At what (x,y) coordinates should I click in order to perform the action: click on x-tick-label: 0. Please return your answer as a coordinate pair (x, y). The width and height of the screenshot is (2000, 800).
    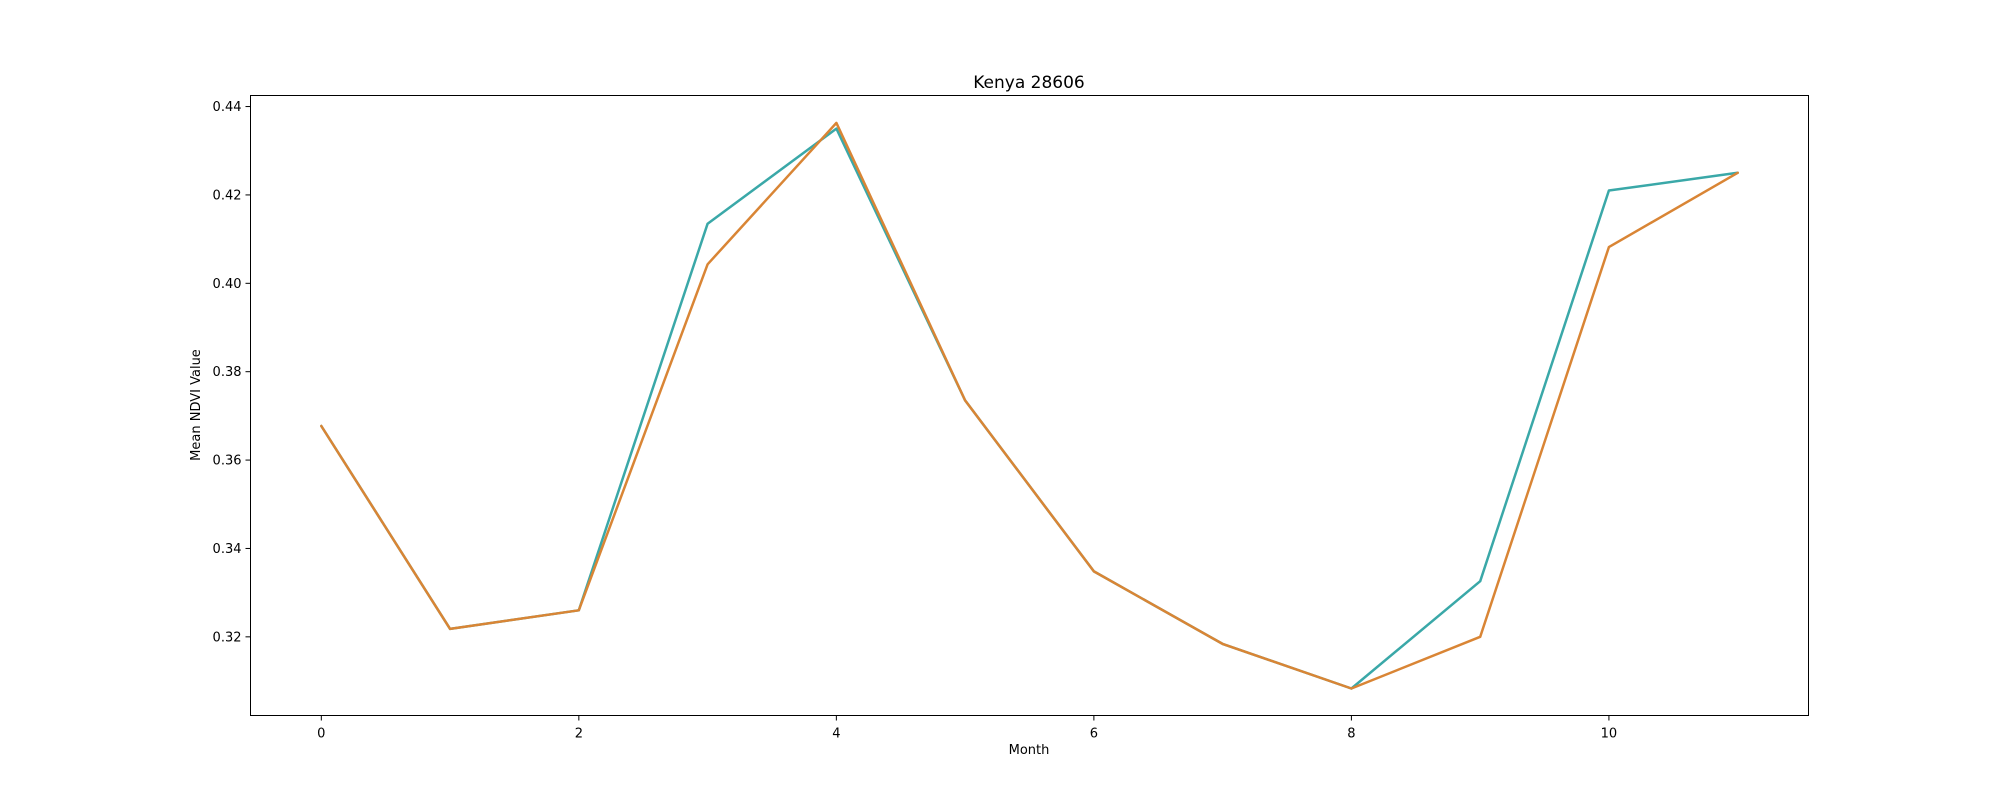
    Looking at the image, I should click on (321, 734).